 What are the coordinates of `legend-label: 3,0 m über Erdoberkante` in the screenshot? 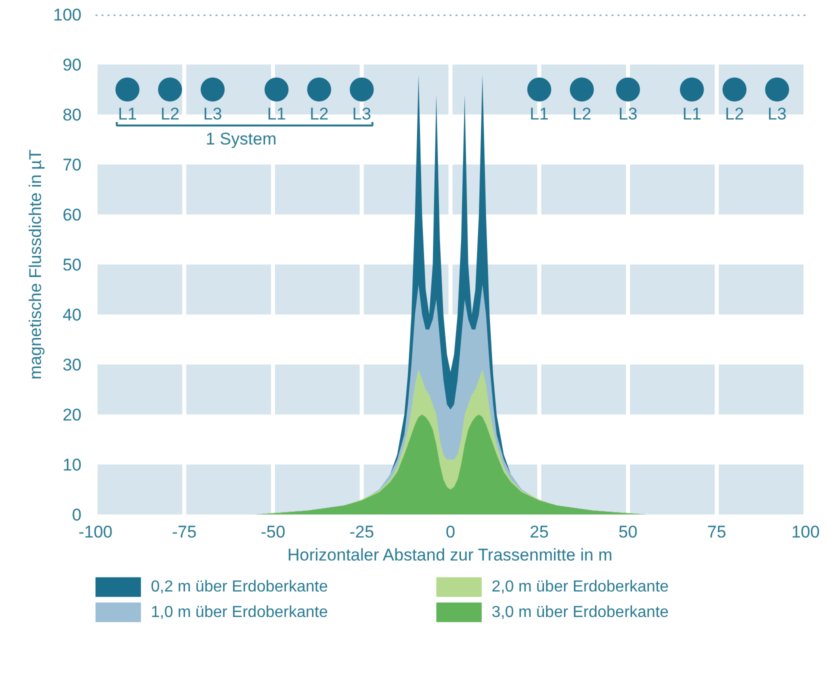 It's located at (580, 612).